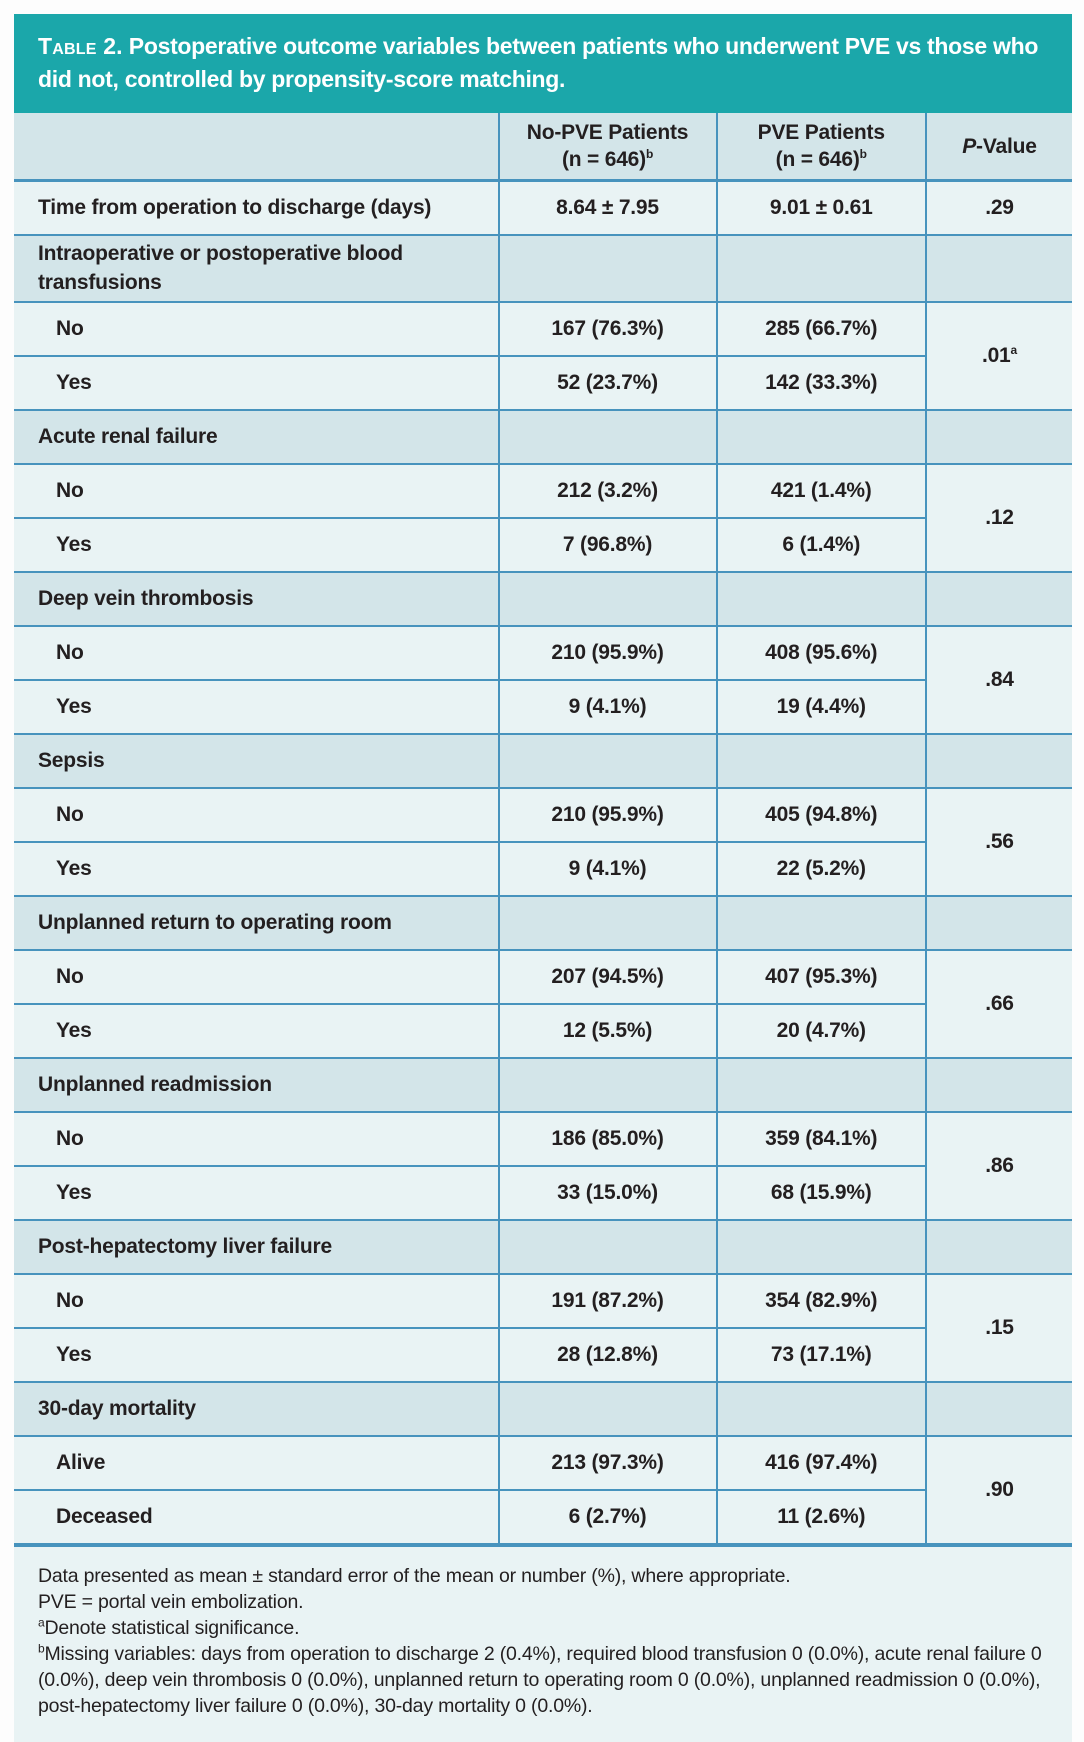 The image size is (1084, 1742). What do you see at coordinates (607, 1517) in the screenshot?
I see `no-pve-value: 6 (2.7%)` at bounding box center [607, 1517].